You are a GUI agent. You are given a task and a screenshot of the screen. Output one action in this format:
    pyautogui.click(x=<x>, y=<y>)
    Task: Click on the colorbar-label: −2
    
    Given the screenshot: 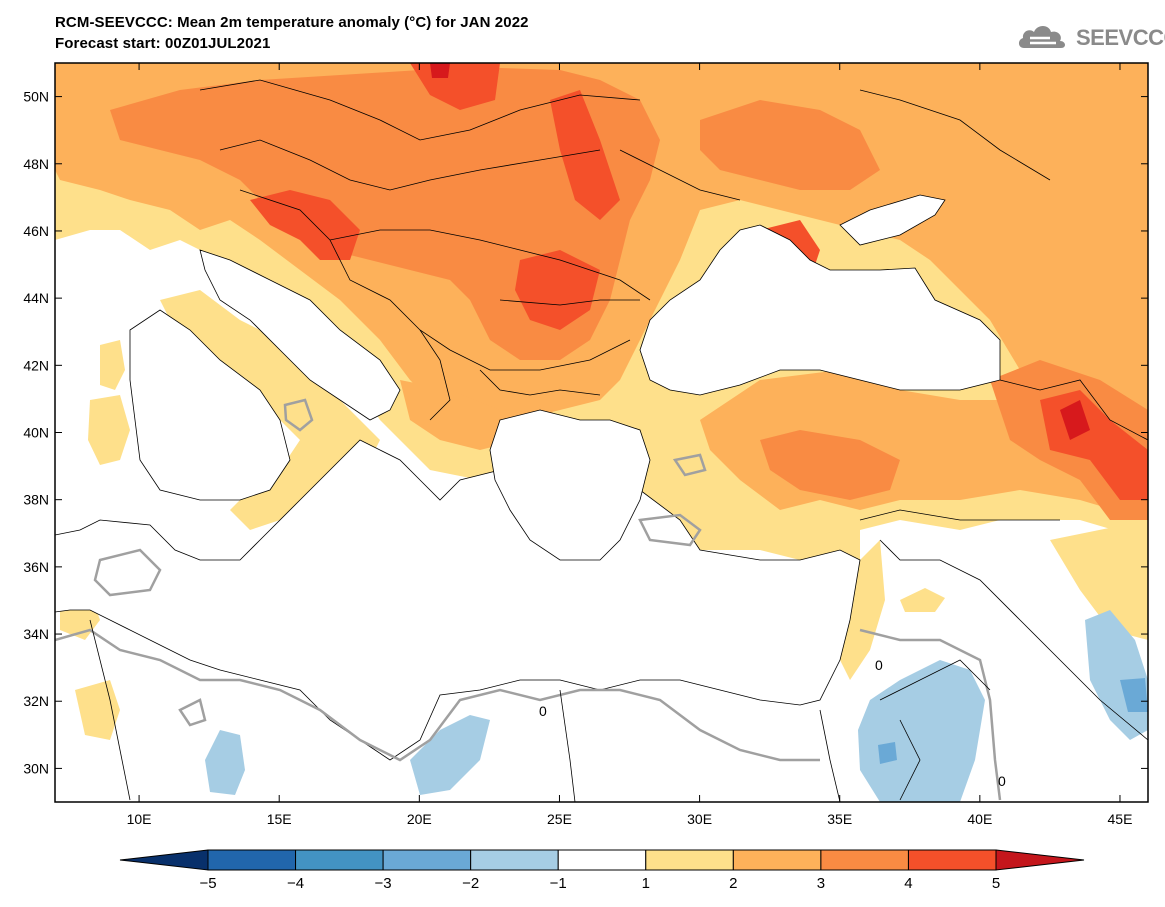 What is the action you would take?
    pyautogui.click(x=470, y=883)
    